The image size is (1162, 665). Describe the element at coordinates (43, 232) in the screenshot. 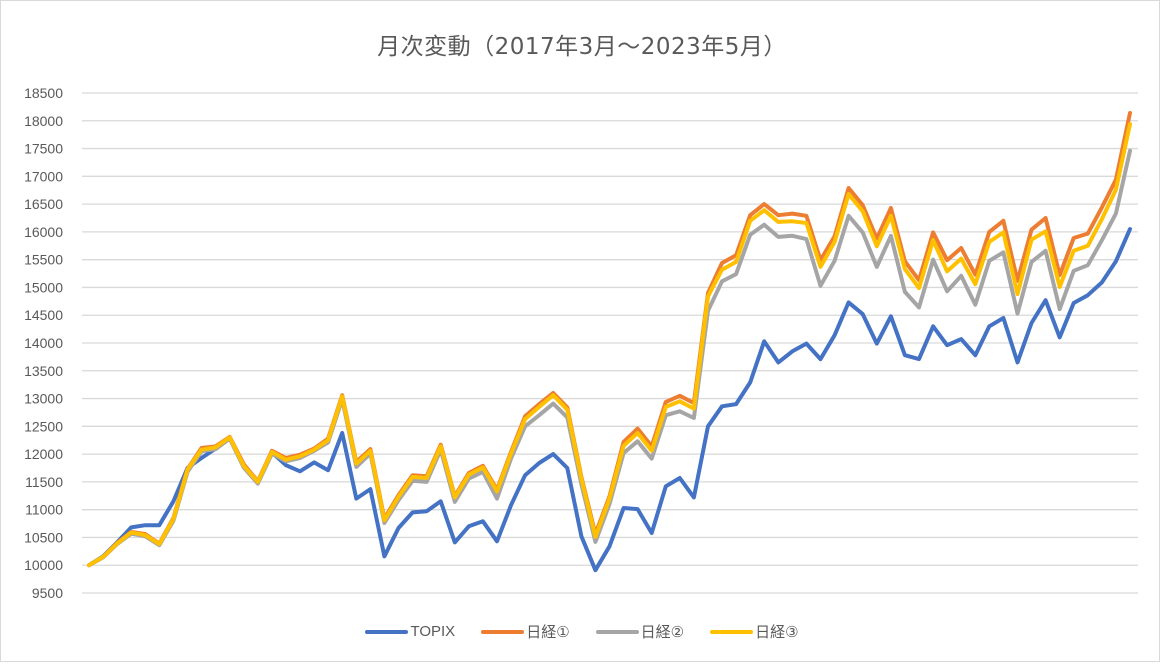

I see `y-tick-label: 16000` at that location.